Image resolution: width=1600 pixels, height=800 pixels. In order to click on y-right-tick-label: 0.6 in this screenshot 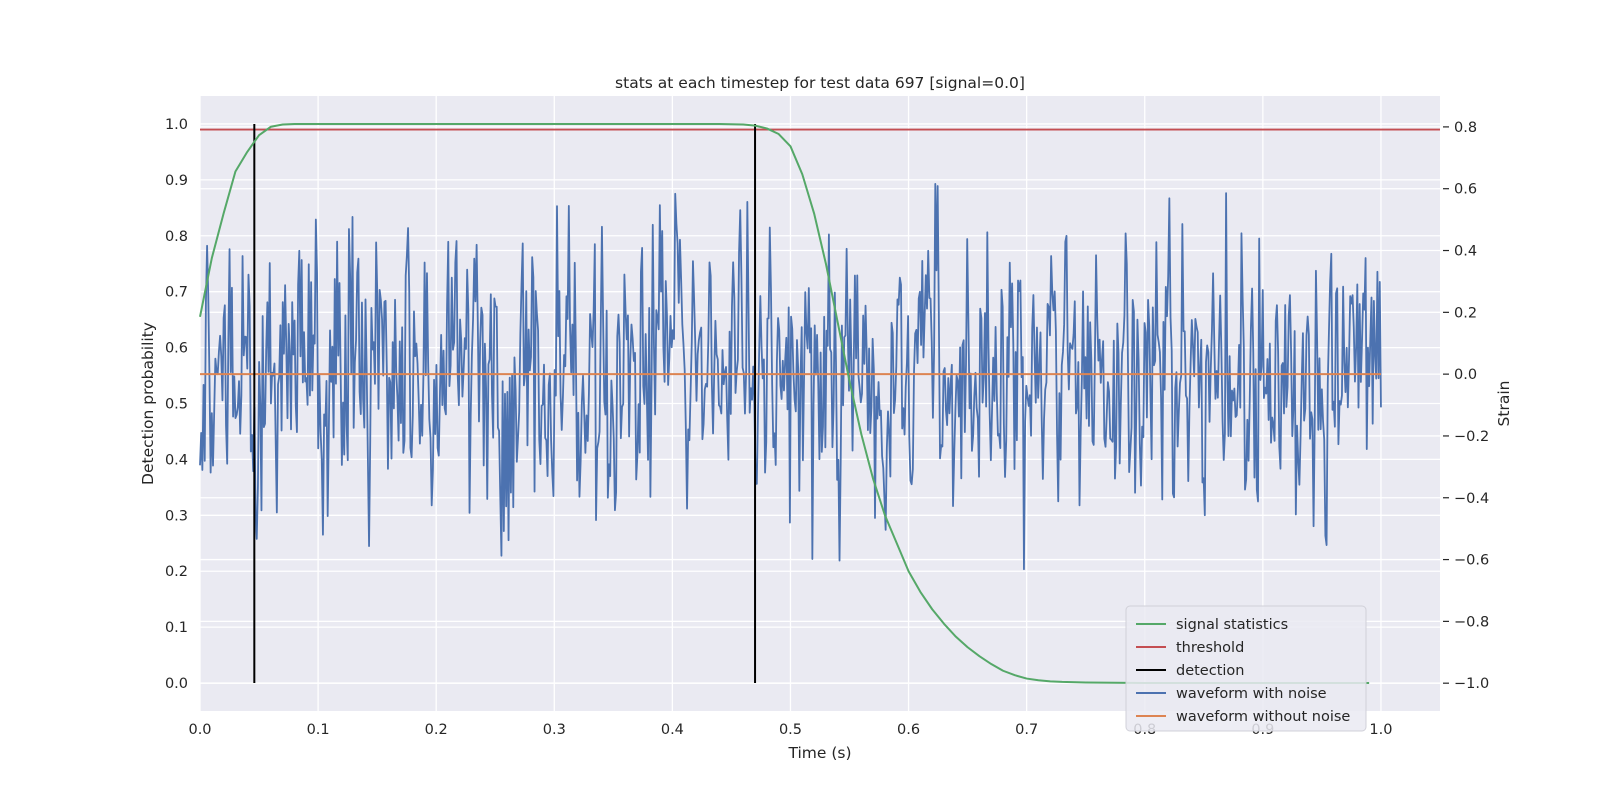, I will do `click(1465, 190)`.